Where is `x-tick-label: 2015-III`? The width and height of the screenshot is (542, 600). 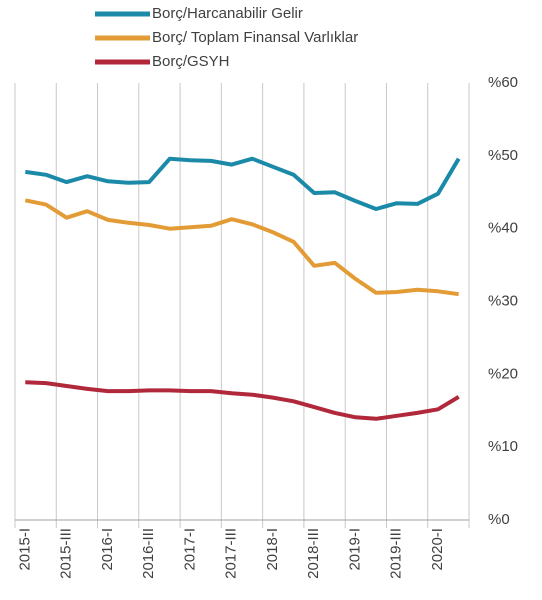 x-tick-label: 2015-III is located at coordinates (66, 553).